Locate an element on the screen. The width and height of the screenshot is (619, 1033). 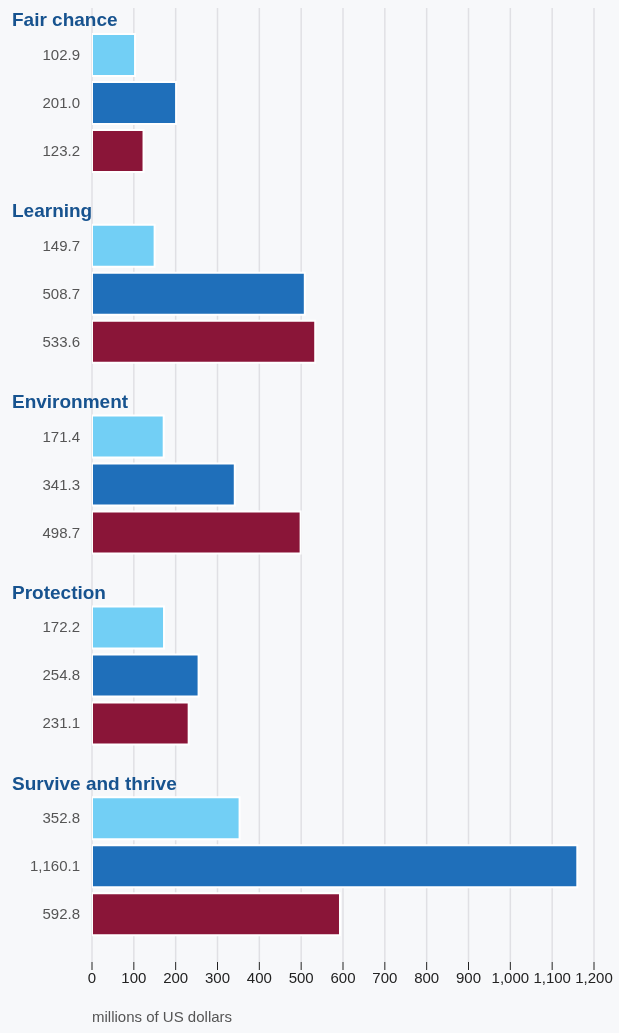
data-label: 123.2 is located at coordinates (61, 150).